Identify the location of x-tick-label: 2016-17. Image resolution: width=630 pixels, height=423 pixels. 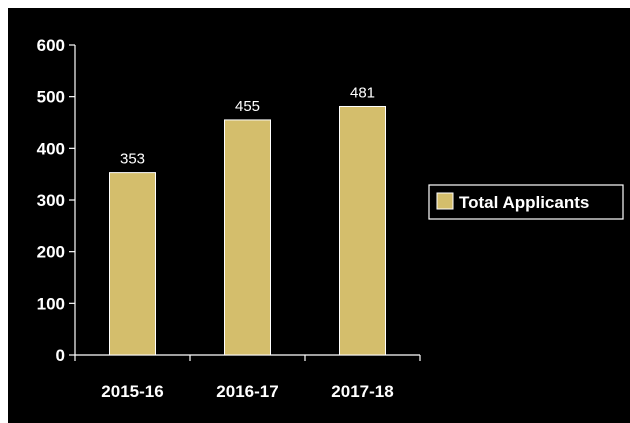
(247, 391).